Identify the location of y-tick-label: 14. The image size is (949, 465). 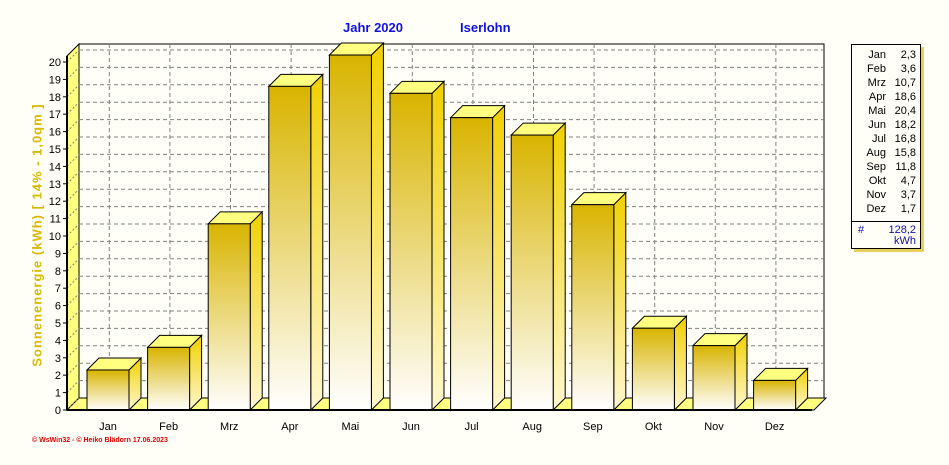
(55, 167).